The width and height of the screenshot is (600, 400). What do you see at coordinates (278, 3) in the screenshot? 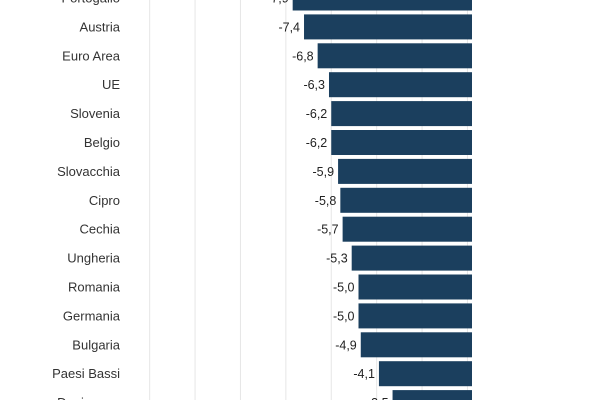
I see `value-label: -7,9` at bounding box center [278, 3].